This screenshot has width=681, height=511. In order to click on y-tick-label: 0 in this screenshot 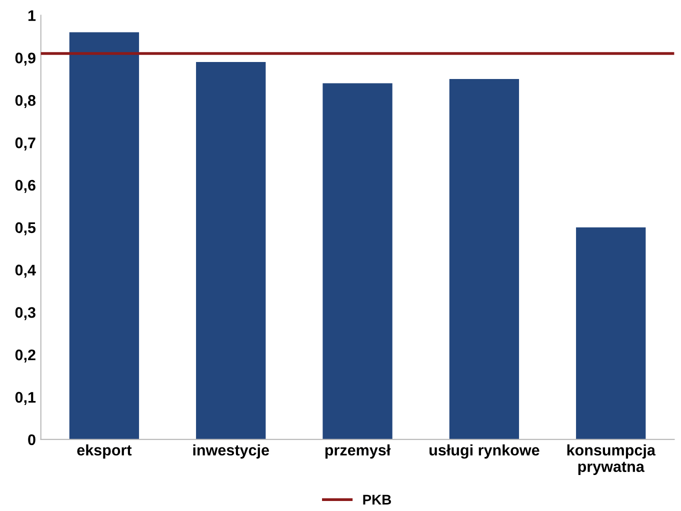, I will do `click(32, 440)`.